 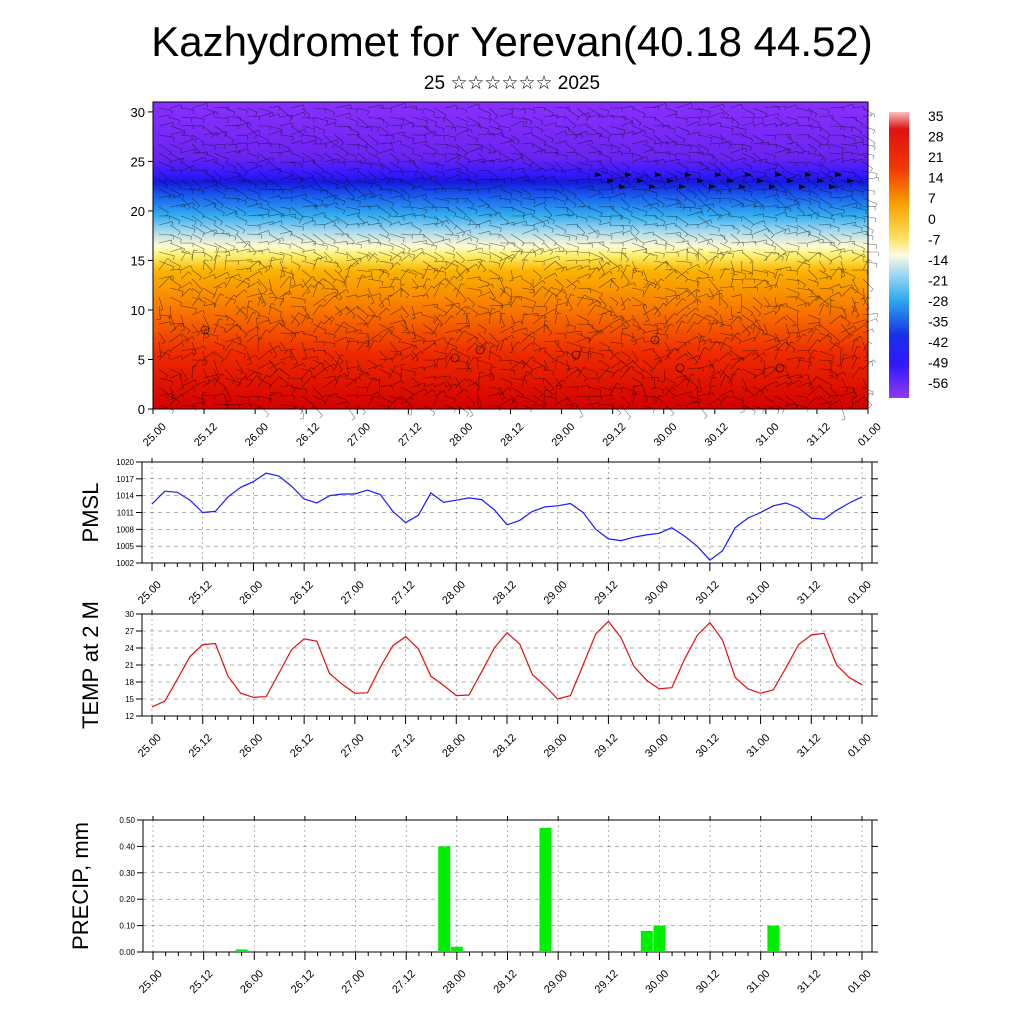 What do you see at coordinates (125, 479) in the screenshot?
I see `y-tick-label: 1017` at bounding box center [125, 479].